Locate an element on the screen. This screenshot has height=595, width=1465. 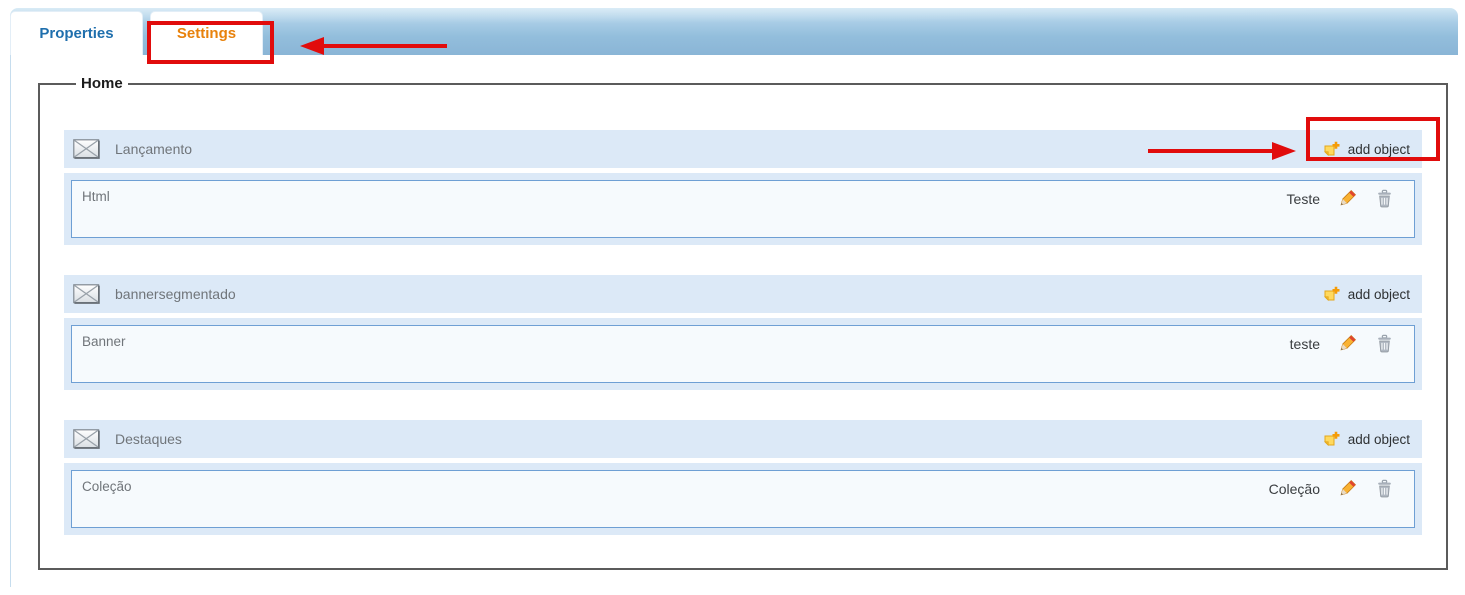
object-row: Banner teste is located at coordinates (743, 354).